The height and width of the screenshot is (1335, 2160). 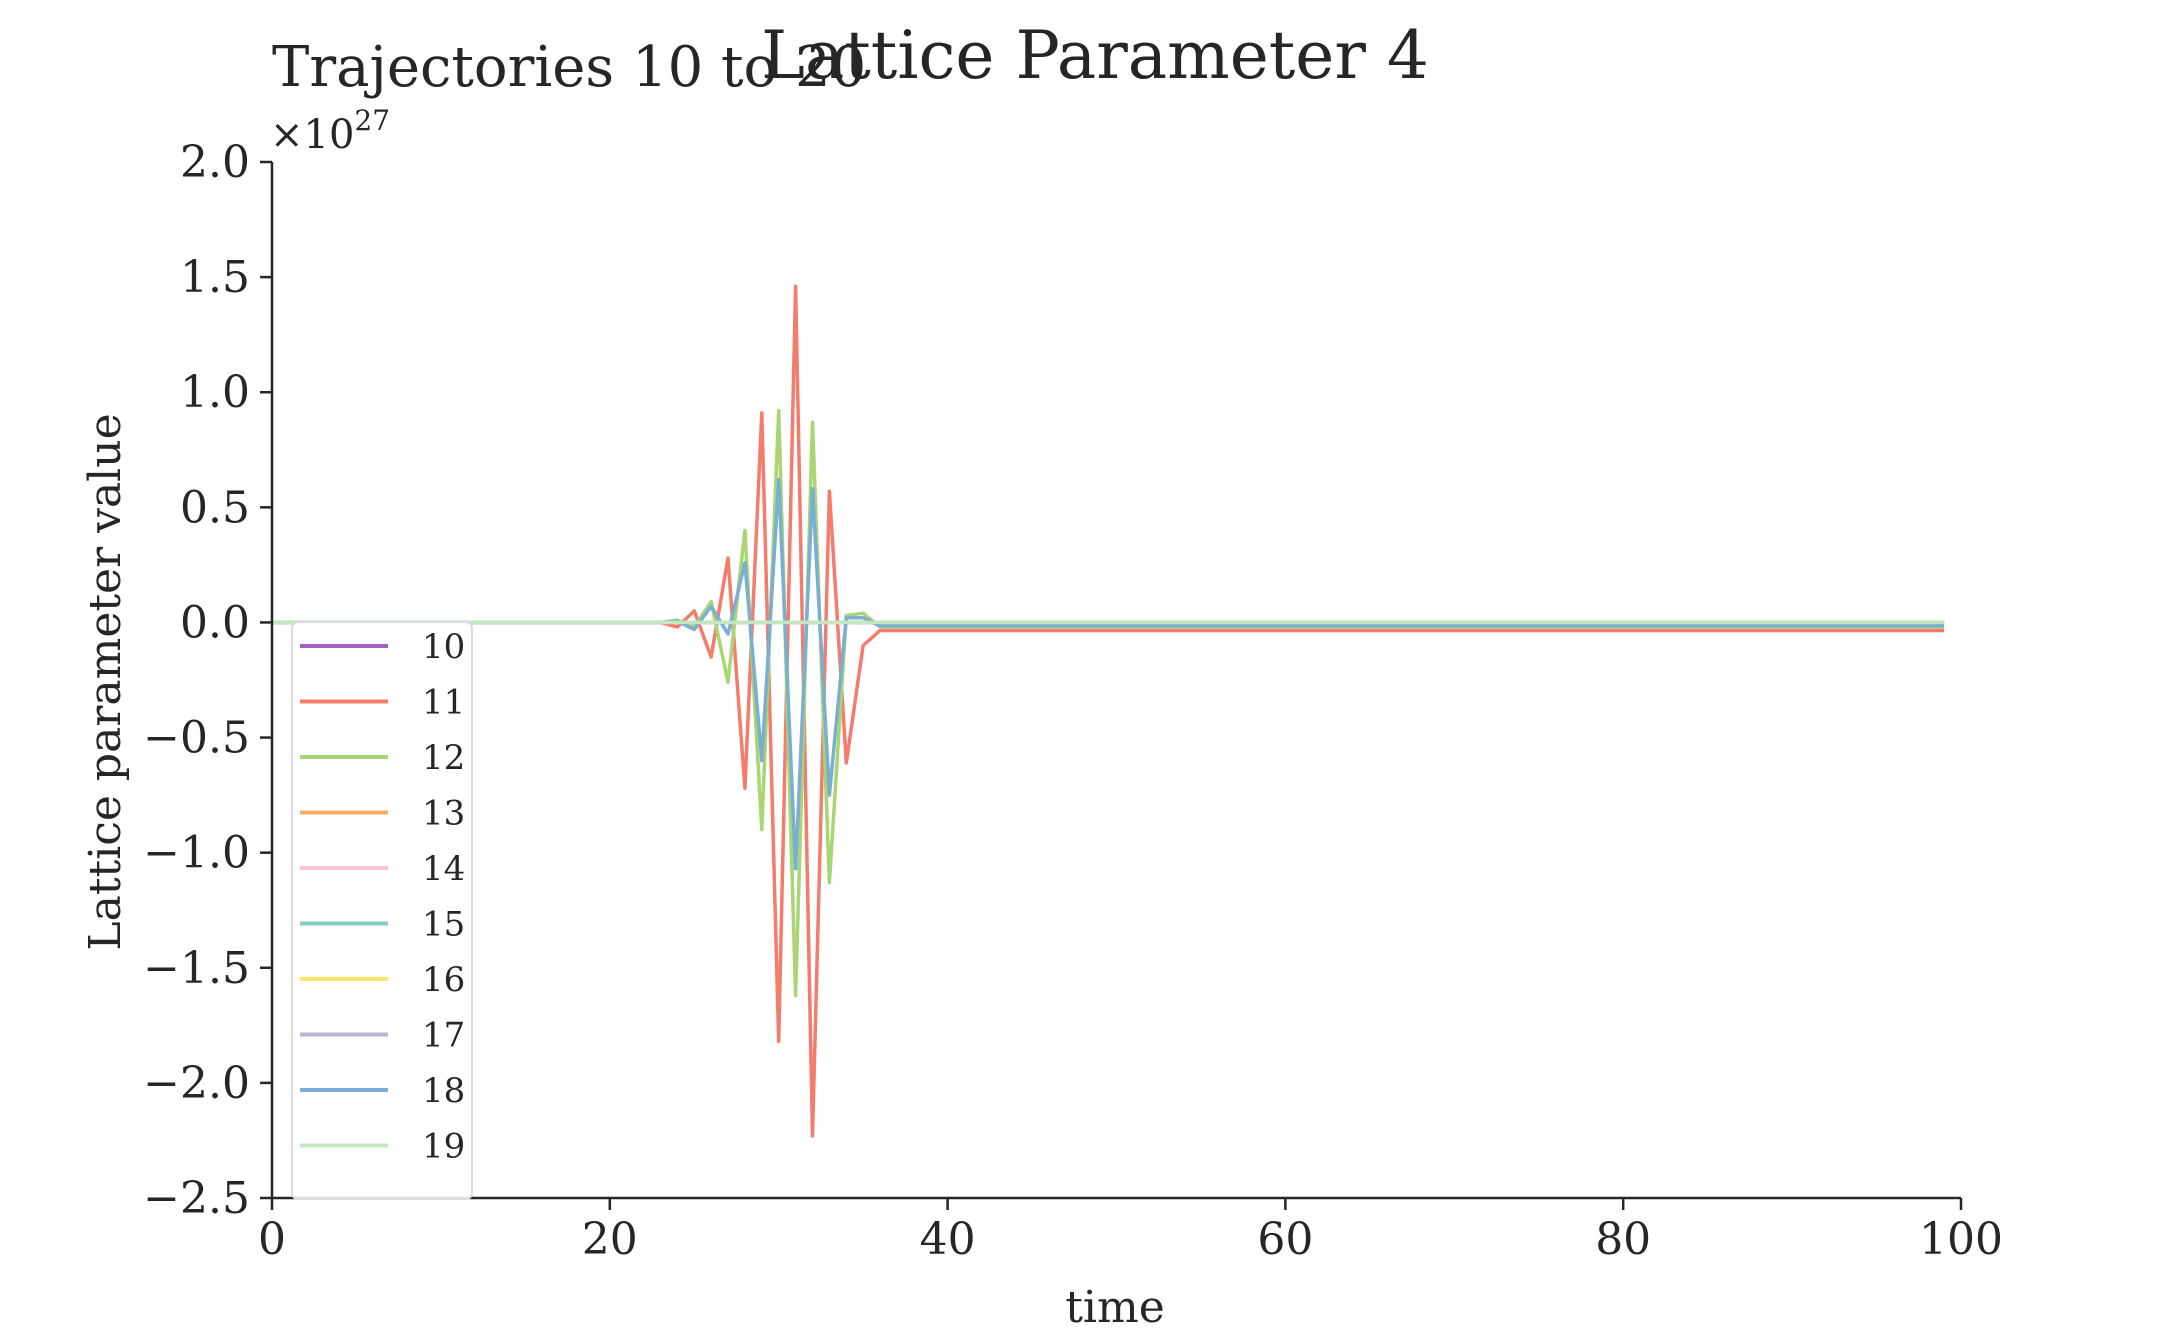 What do you see at coordinates (1115, 1307) in the screenshot?
I see `x-axis-label: time` at bounding box center [1115, 1307].